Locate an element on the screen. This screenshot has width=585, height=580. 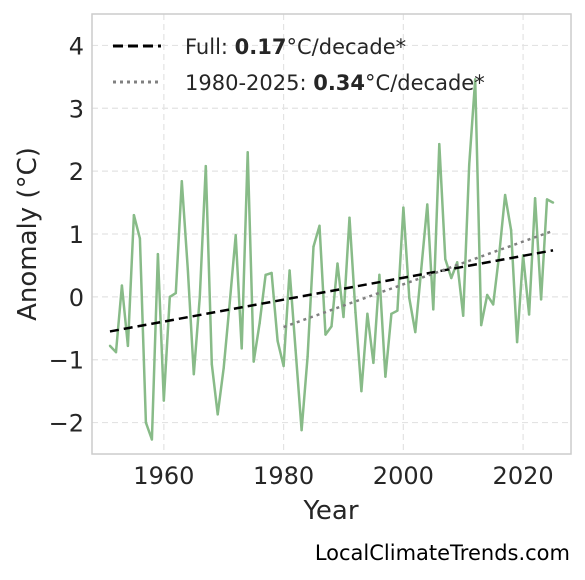
y-tick-label: 2 is located at coordinates (76, 172).